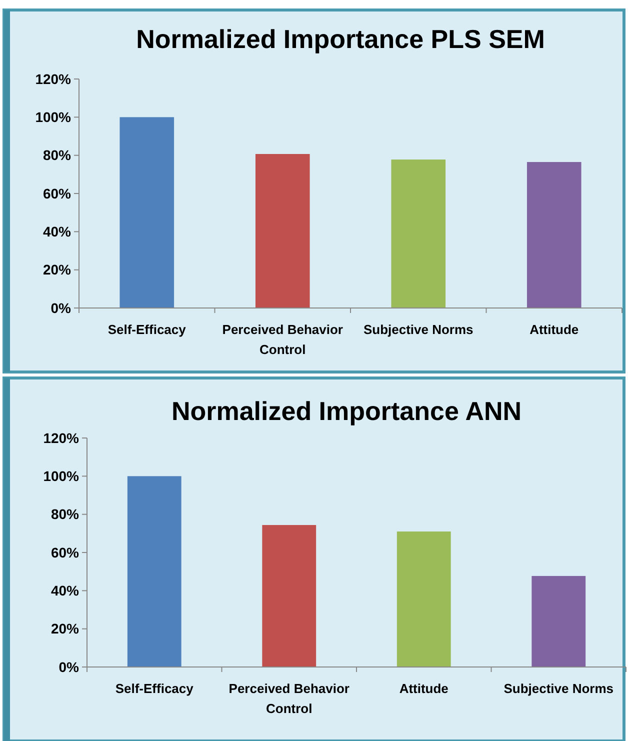 The height and width of the screenshot is (741, 628). I want to click on chart-title: Normalized Importance ANN, so click(346, 411).